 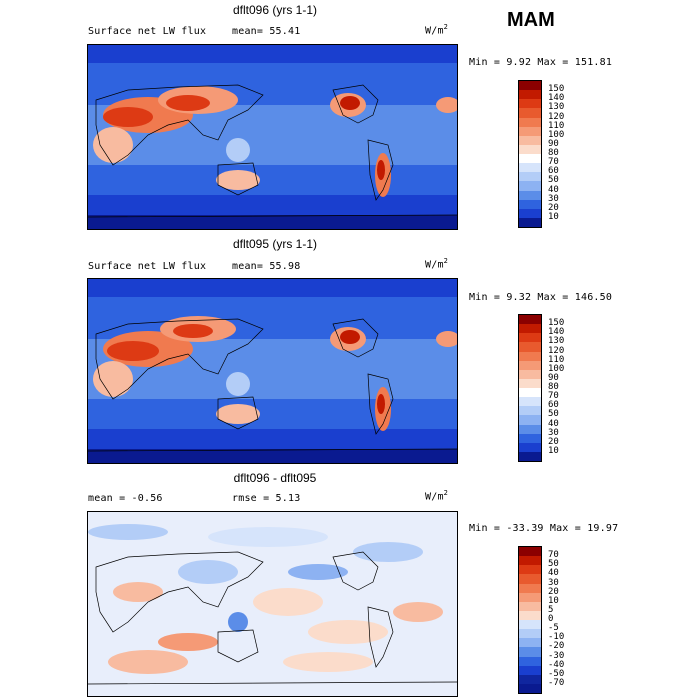 I want to click on panel-3-map-svg, so click(x=272, y=604).